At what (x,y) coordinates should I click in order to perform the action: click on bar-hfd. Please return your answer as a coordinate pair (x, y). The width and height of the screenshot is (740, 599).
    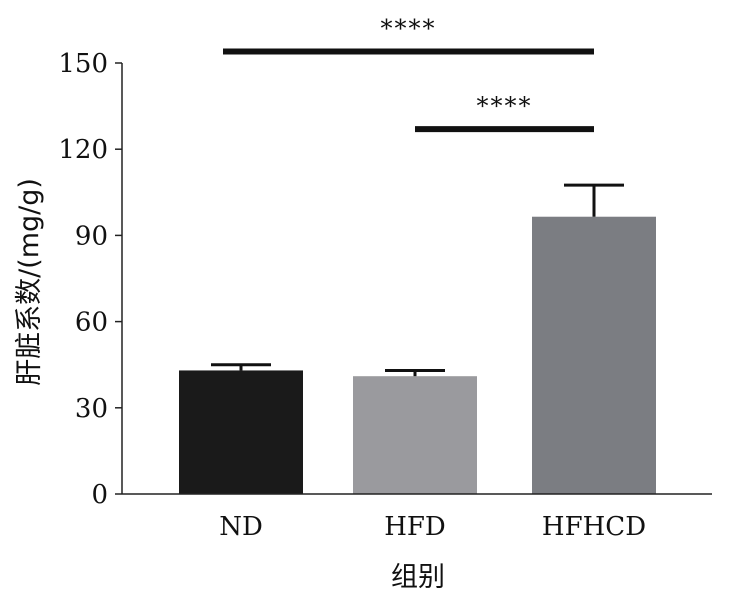
    Looking at the image, I should click on (415, 435).